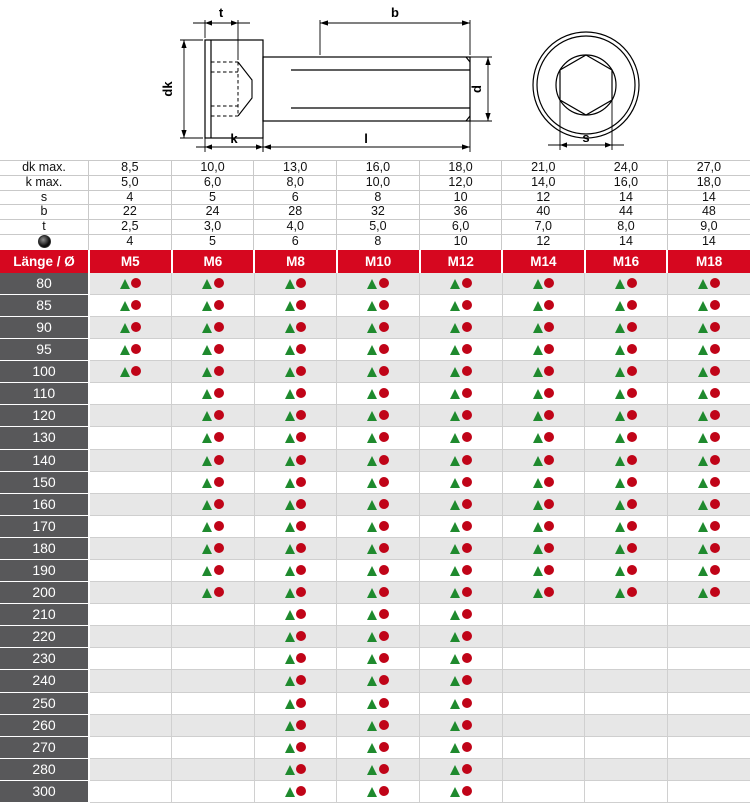 The image size is (750, 803). Describe the element at coordinates (296, 261) in the screenshot. I see `header-col-m8: M8` at that location.